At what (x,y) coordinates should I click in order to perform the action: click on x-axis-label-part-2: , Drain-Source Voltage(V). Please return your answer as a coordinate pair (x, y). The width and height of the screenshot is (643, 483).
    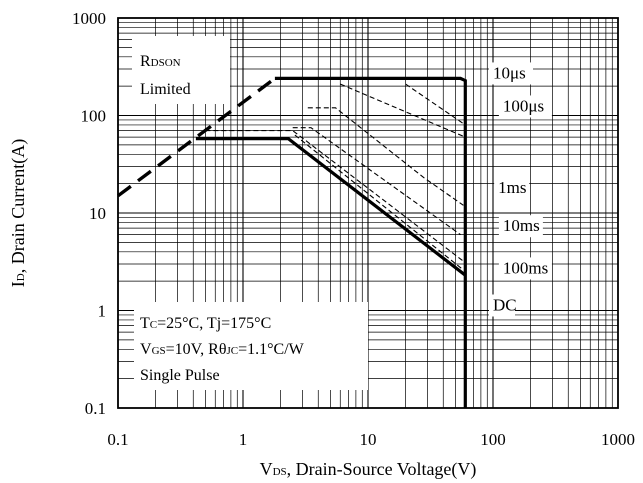
    Looking at the image, I should click on (382, 469).